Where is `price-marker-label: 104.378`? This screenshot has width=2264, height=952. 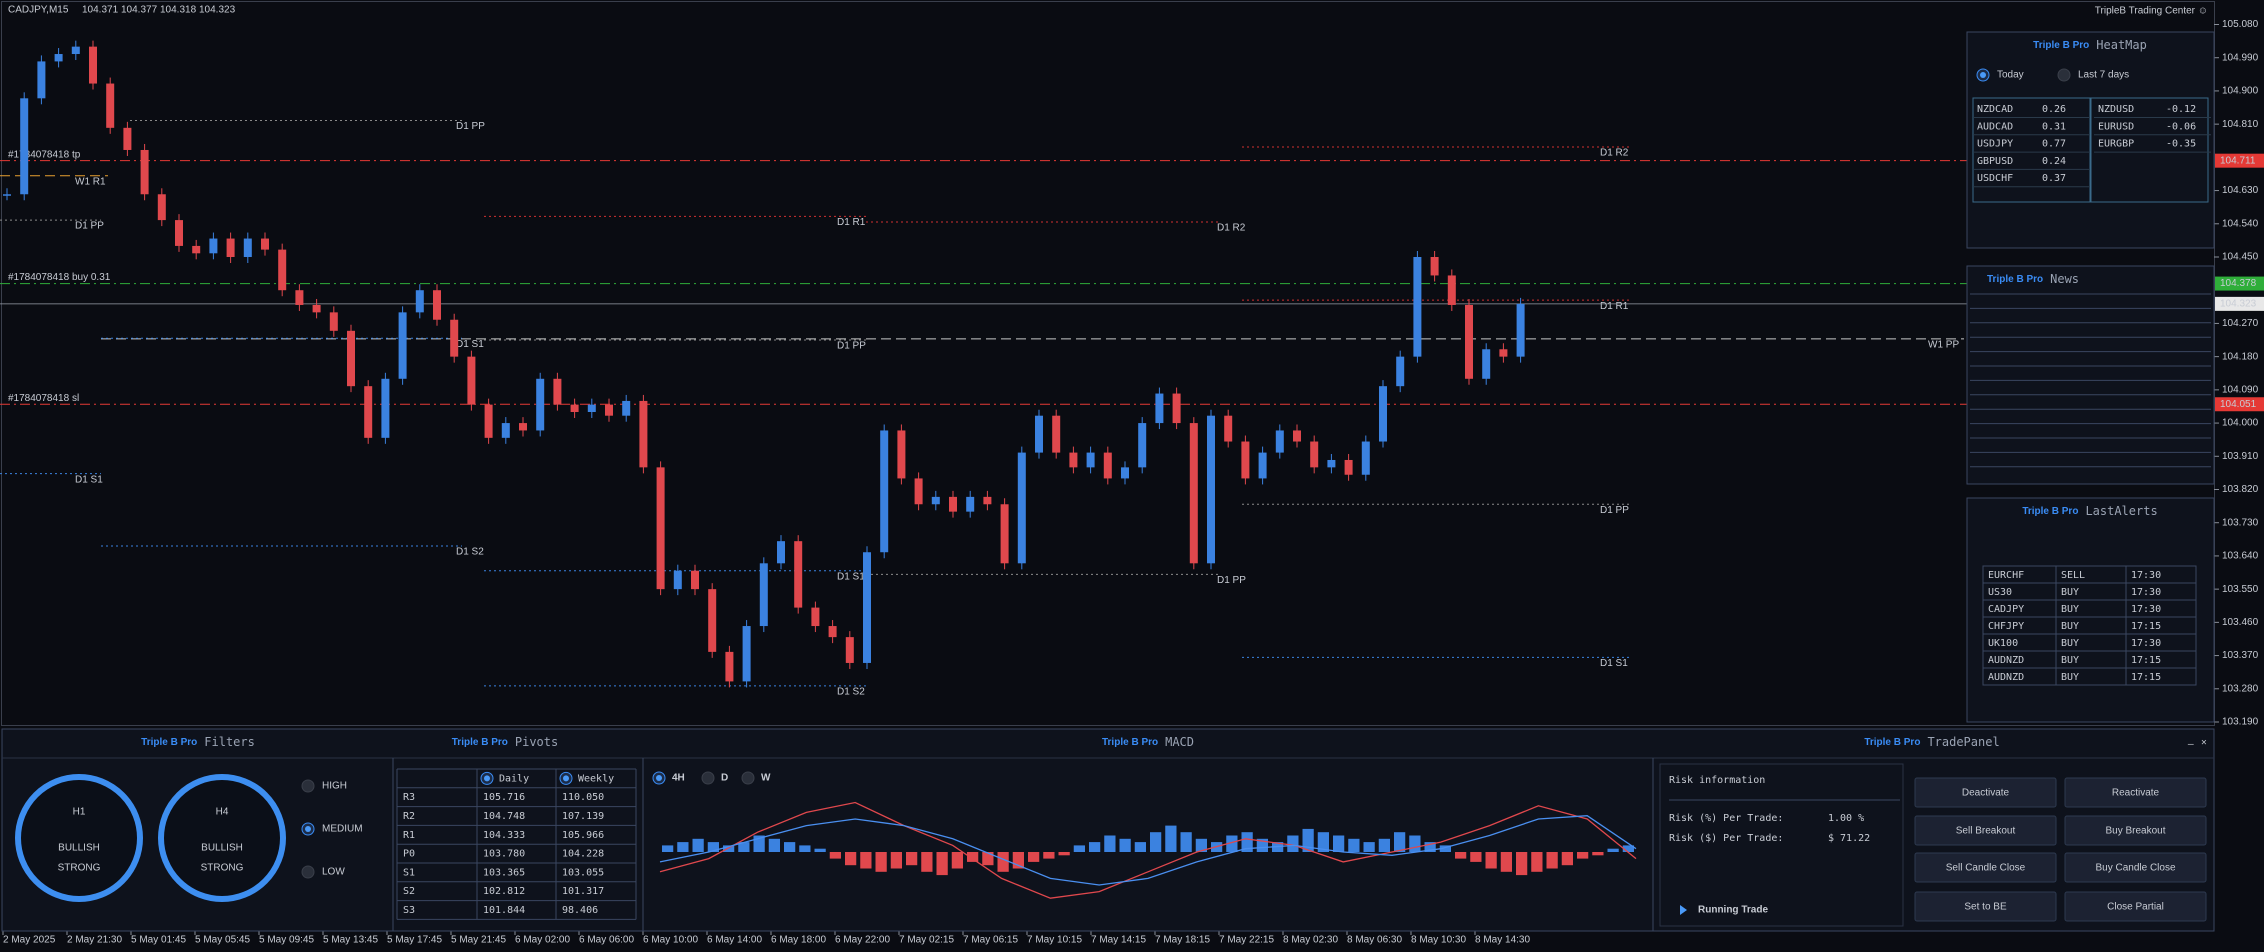
price-marker-label: 104.378 is located at coordinates (2238, 283).